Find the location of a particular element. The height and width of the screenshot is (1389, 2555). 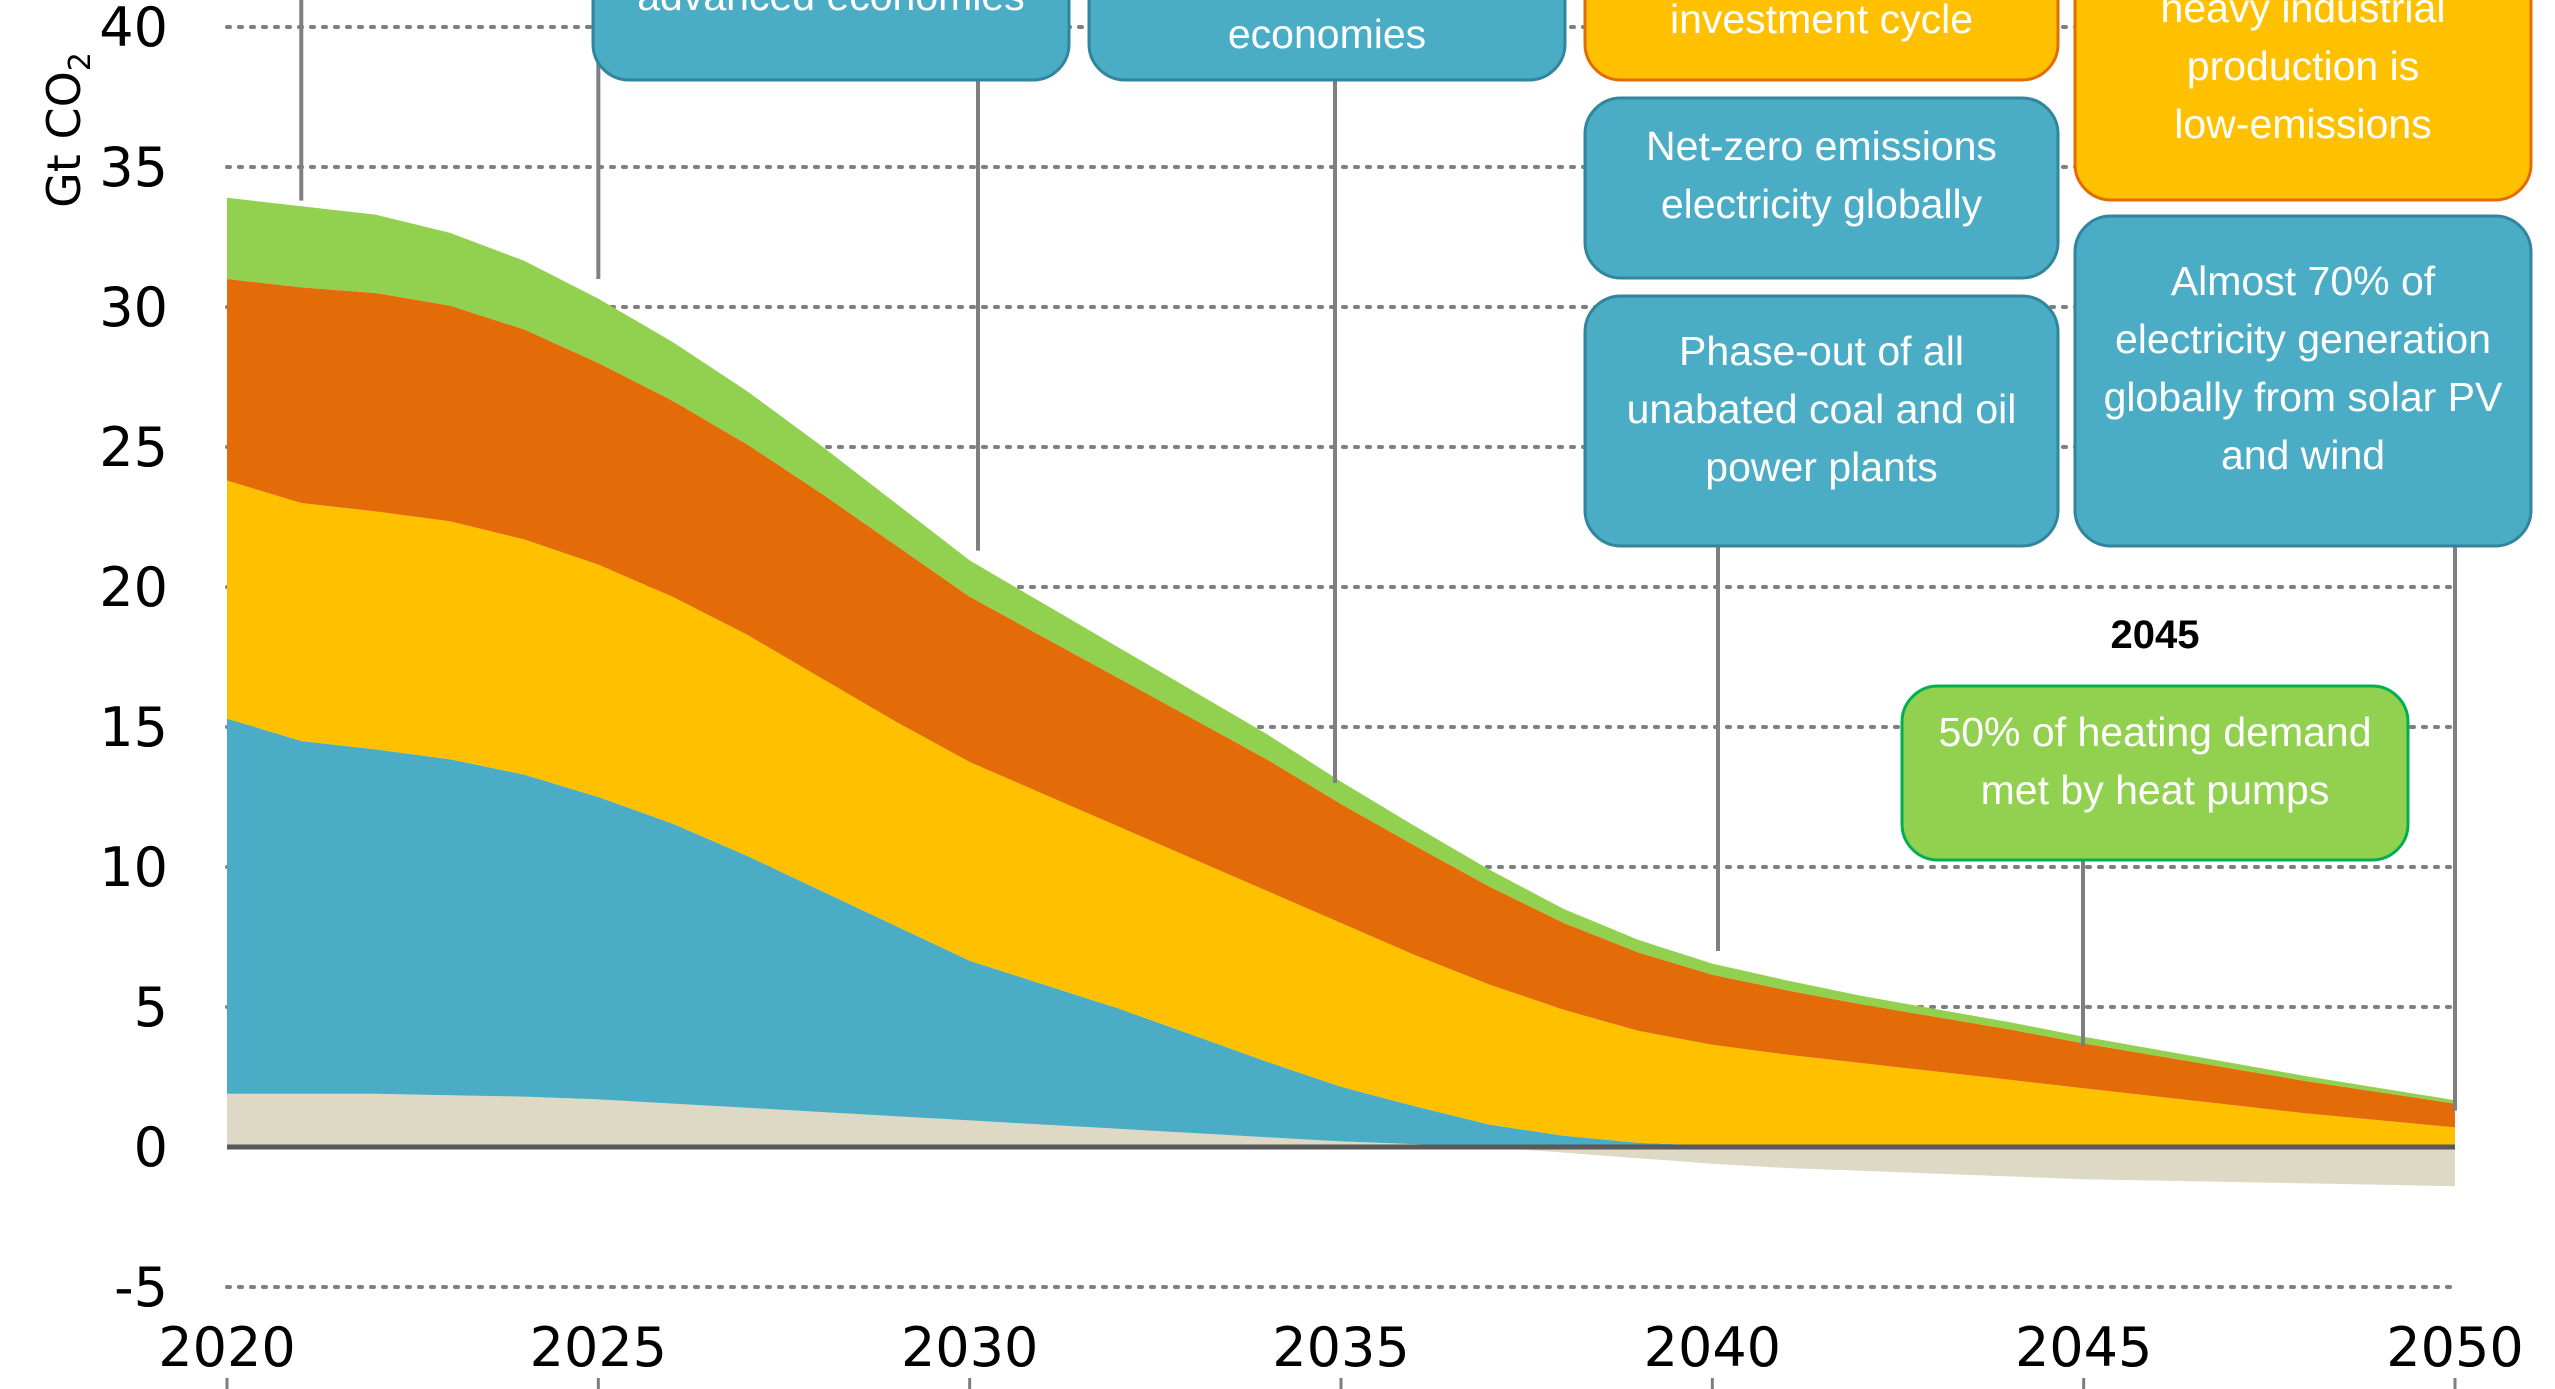

y-tick-label: 5 is located at coordinates (151, 1007).